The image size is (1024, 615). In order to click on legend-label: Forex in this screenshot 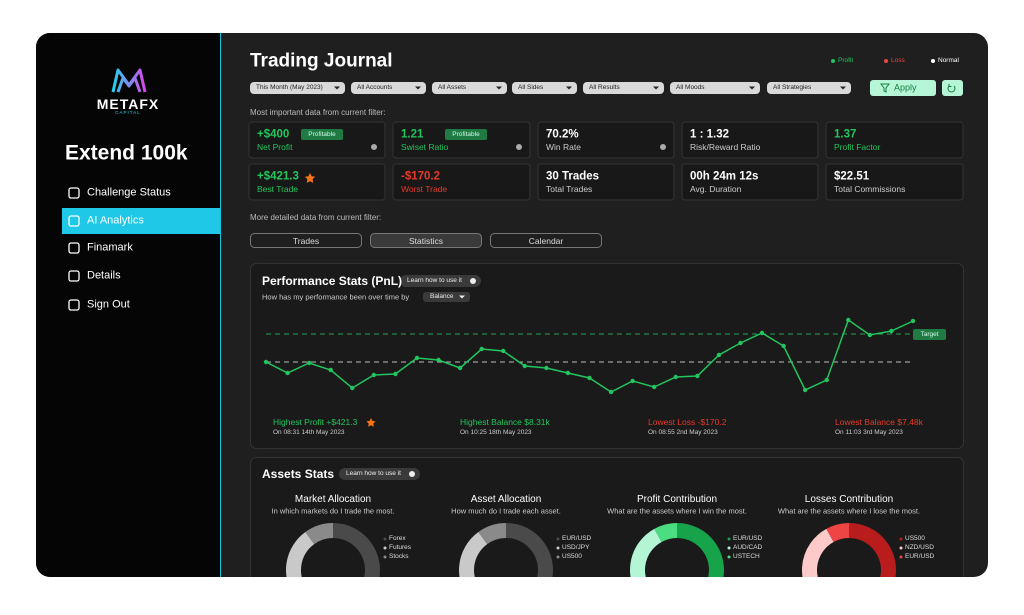, I will do `click(397, 538)`.